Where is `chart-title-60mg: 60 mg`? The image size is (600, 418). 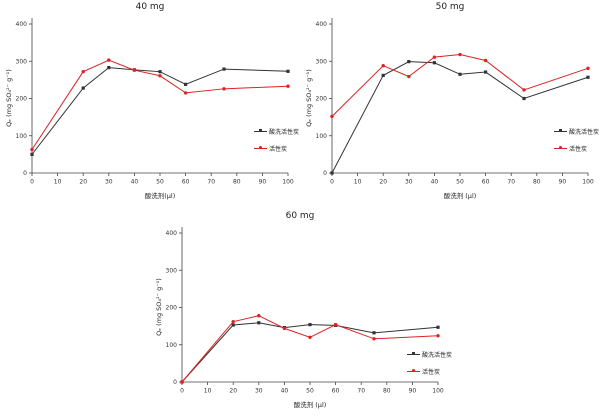
chart-title-60mg: 60 mg is located at coordinates (300, 216).